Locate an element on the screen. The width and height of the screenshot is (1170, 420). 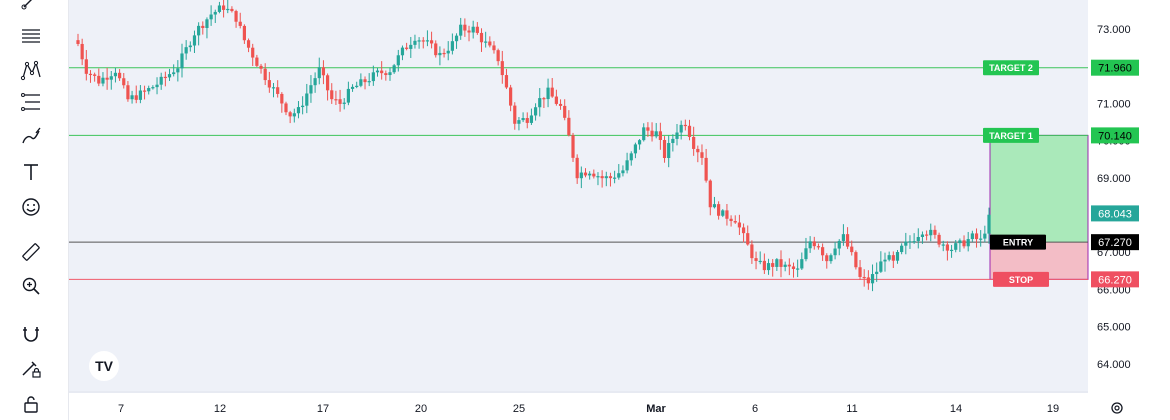
entry-badge is located at coordinates (1018, 242).